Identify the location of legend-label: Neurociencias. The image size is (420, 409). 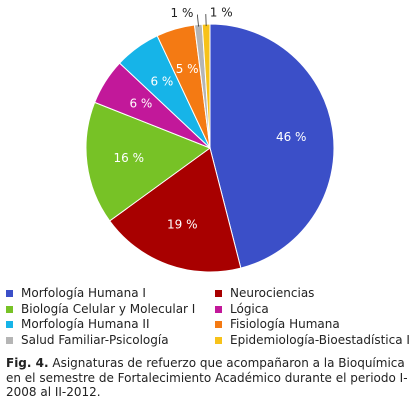
(272, 293).